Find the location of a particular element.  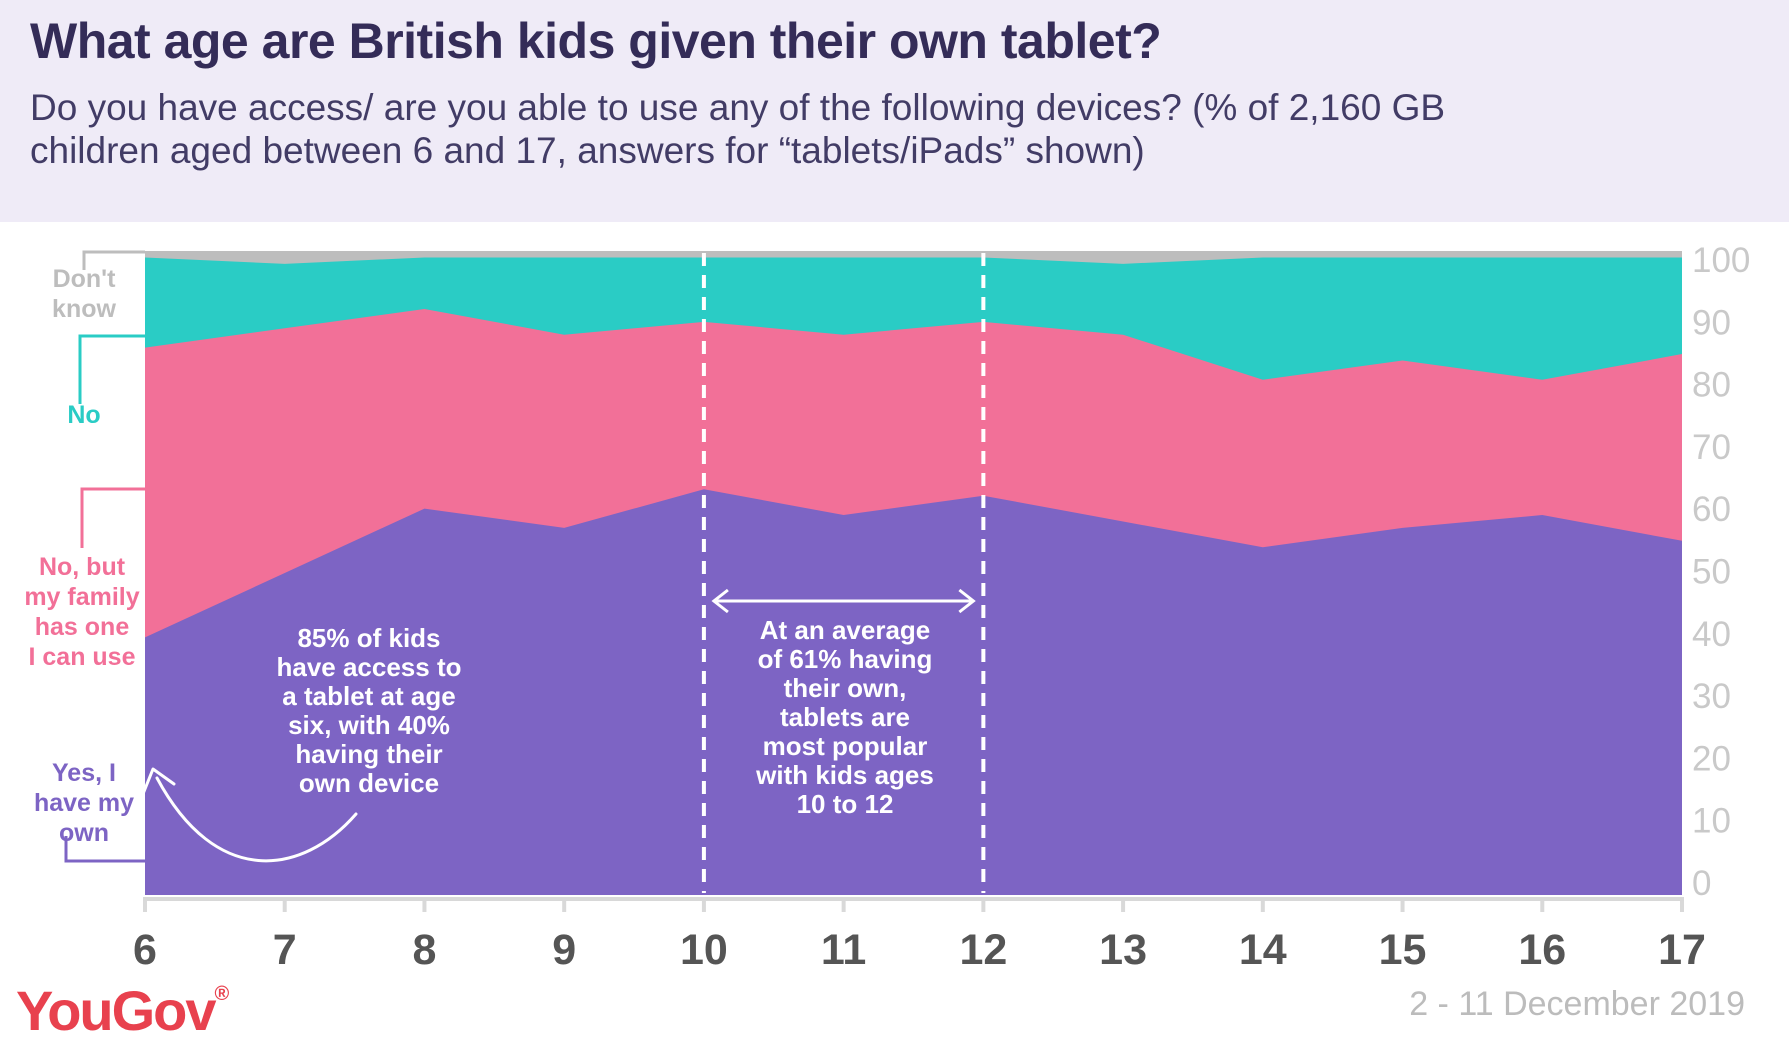

x-axis-label: 6 is located at coordinates (145, 950).